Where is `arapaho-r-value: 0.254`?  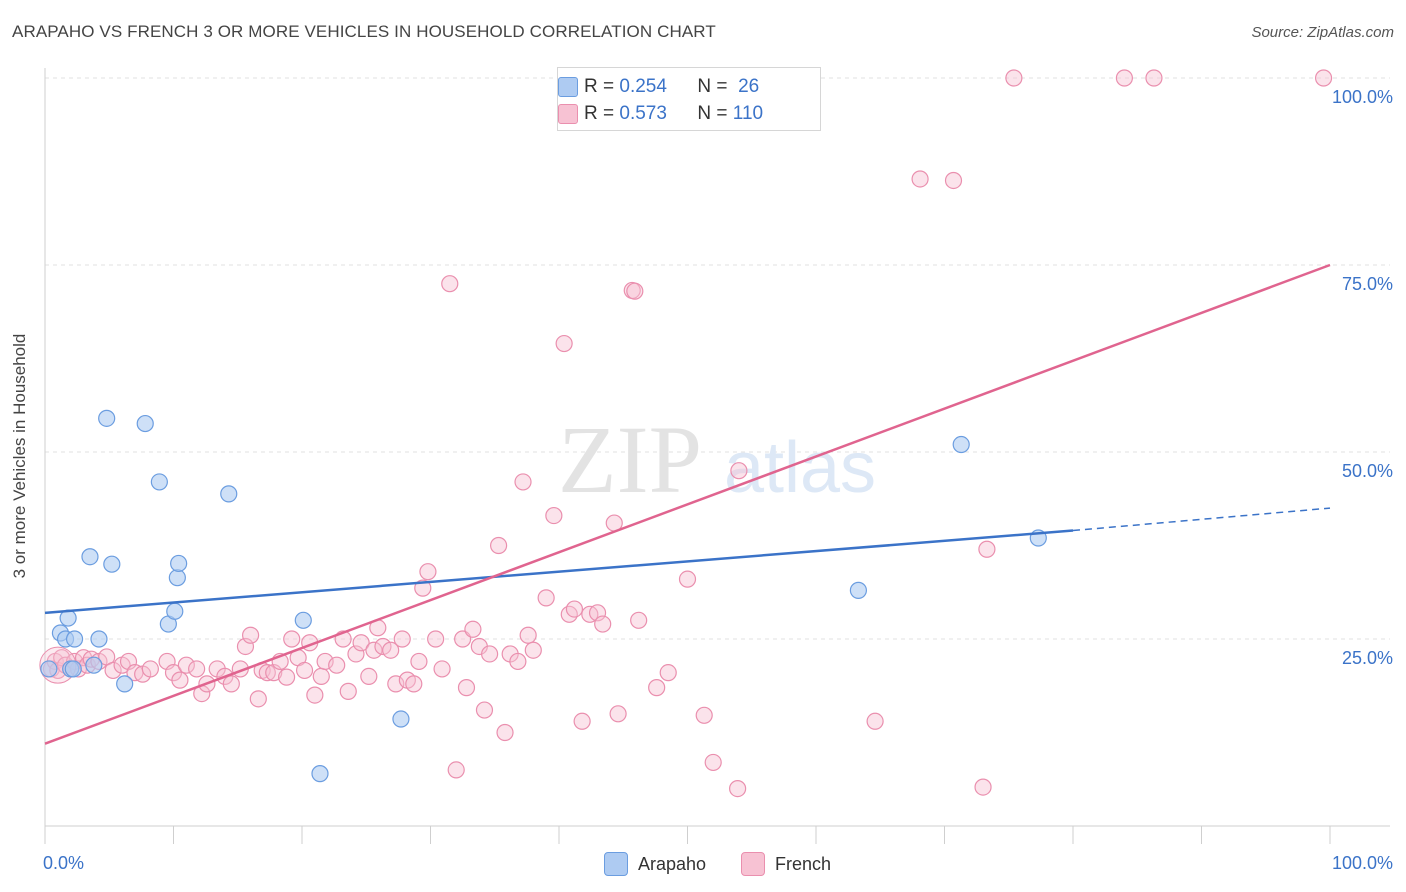
arapaho-r-value: 0.254 is located at coordinates (643, 86).